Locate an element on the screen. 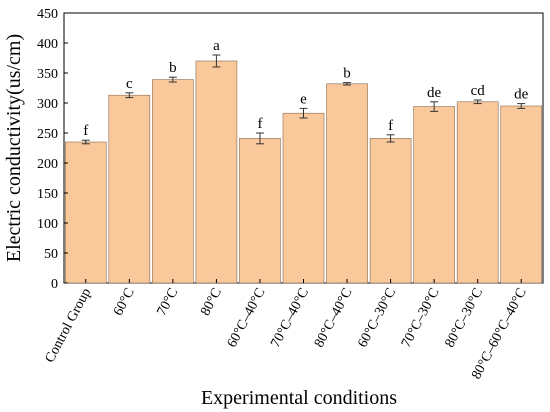 The width and height of the screenshot is (550, 412). y-axis-title: Electric conductivity(us/cm) is located at coordinates (14, 148).